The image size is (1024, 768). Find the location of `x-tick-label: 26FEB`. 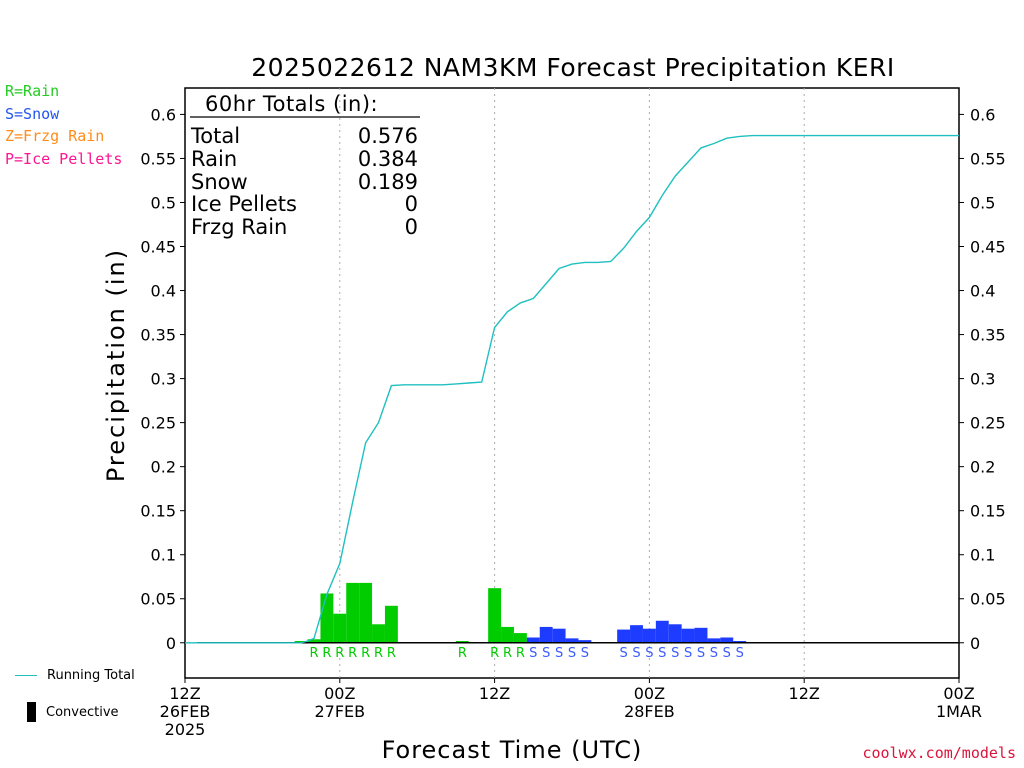

x-tick-label: 26FEB is located at coordinates (185, 711).